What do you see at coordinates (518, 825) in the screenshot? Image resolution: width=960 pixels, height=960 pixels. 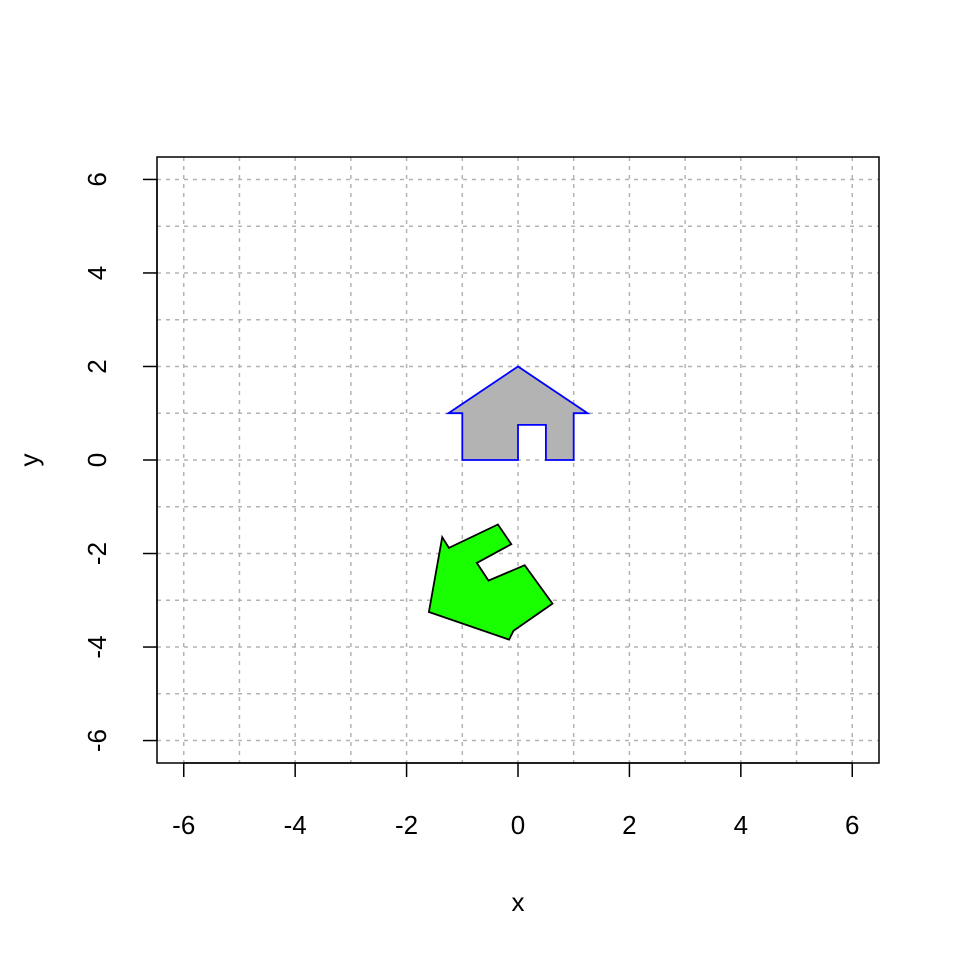 I see `x-tick-label: 0` at bounding box center [518, 825].